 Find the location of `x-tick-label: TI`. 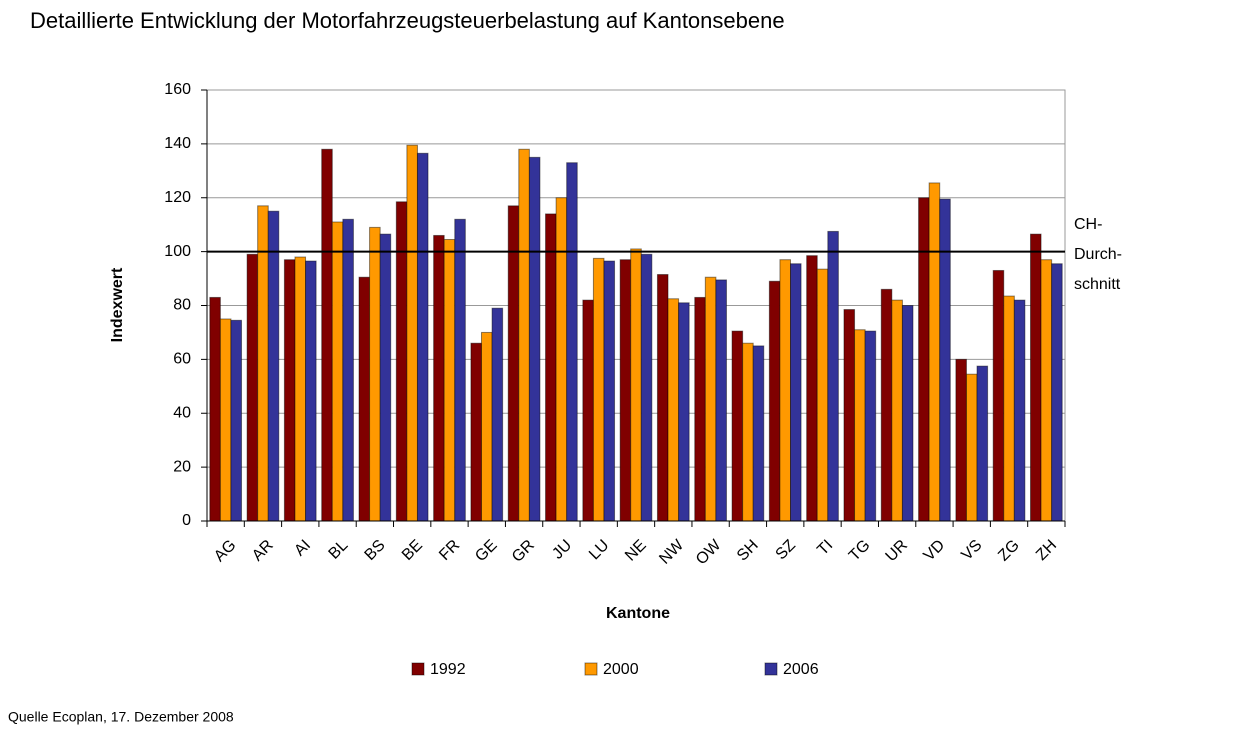

x-tick-label: TI is located at coordinates (825, 548).